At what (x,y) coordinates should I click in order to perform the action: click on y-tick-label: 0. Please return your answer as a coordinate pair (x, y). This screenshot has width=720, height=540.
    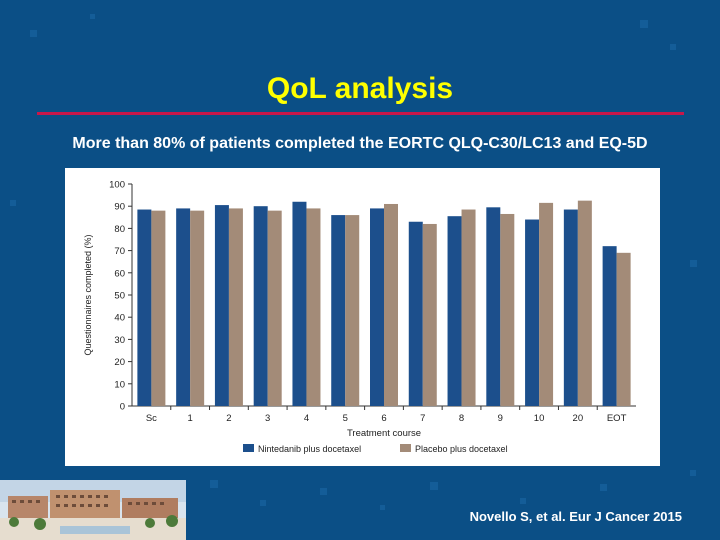
    Looking at the image, I should click on (122, 407).